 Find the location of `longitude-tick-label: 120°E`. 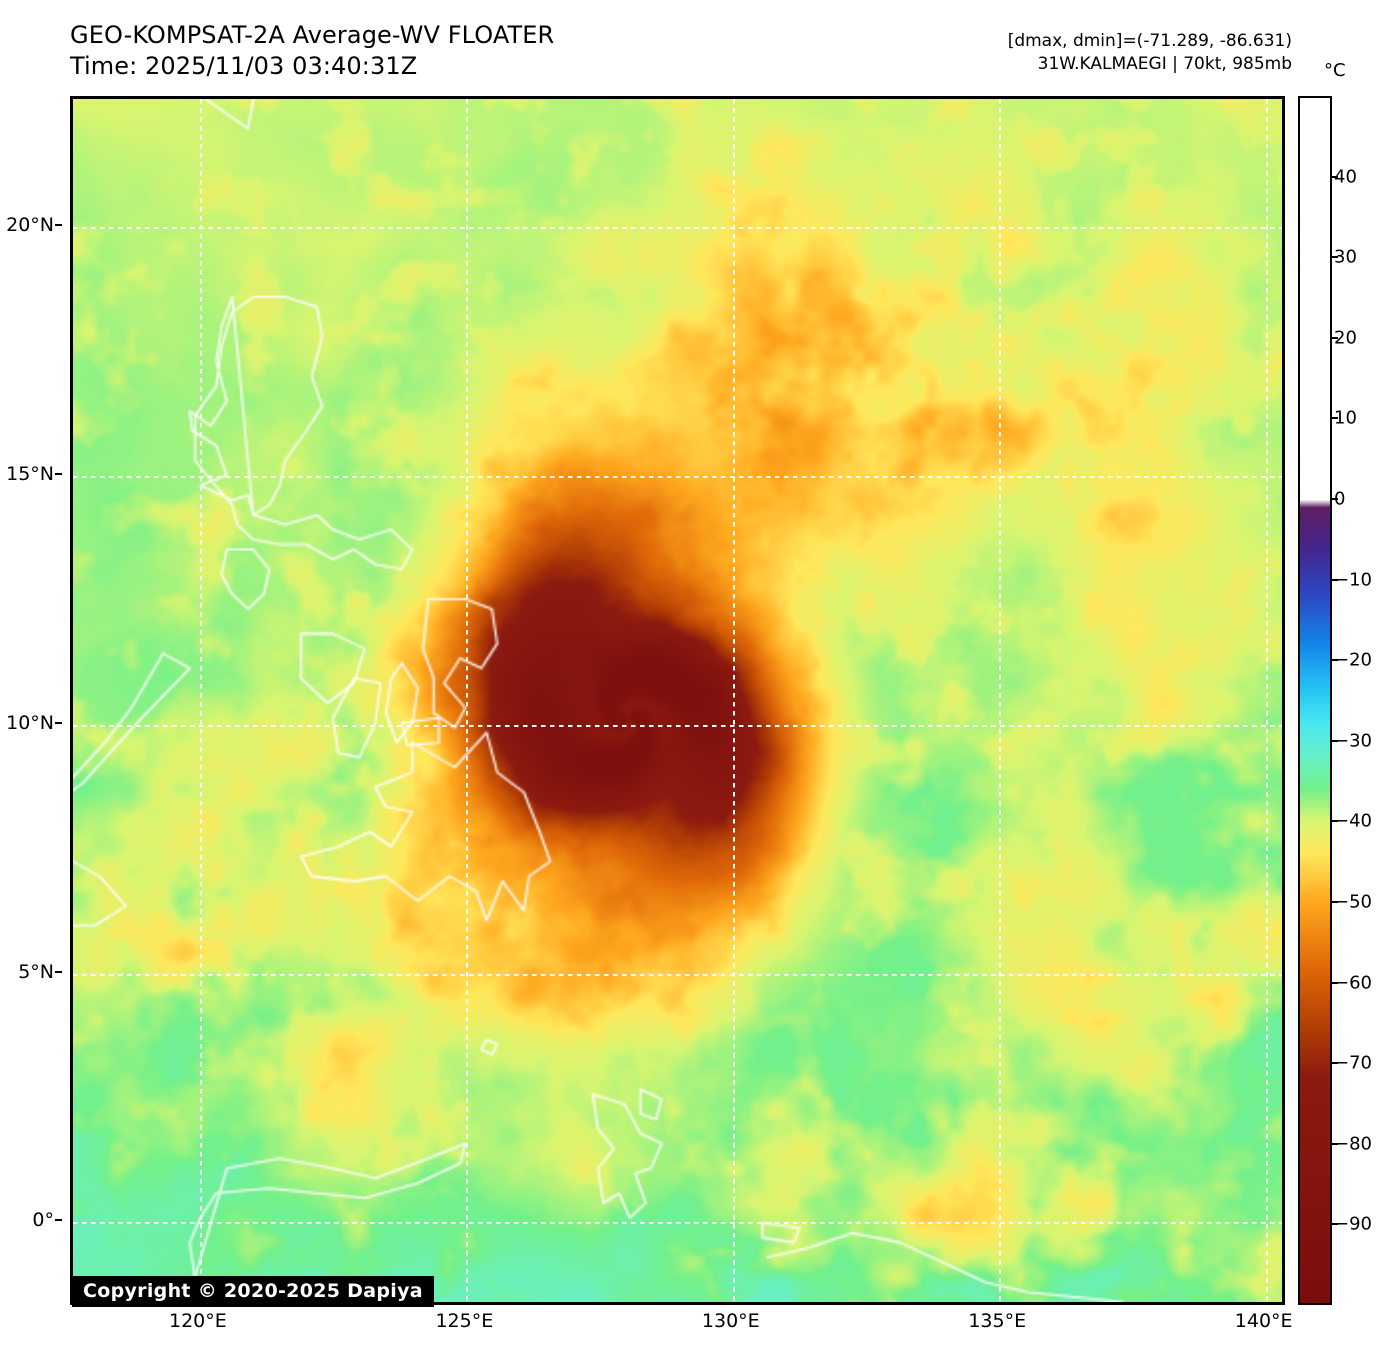

longitude-tick-label: 120°E is located at coordinates (198, 1321).